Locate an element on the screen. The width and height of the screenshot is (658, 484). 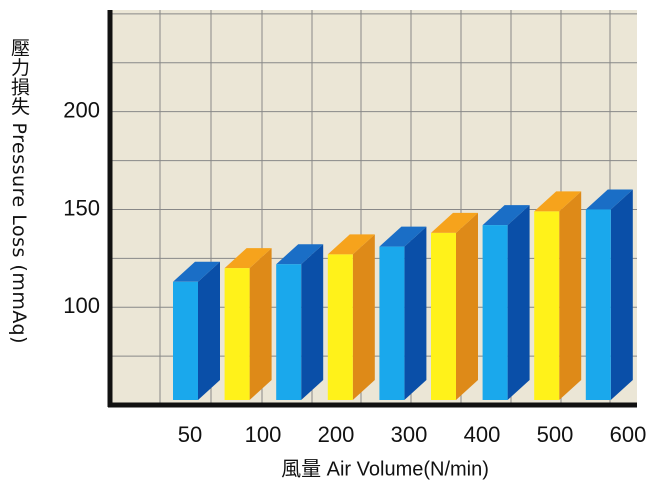
y-tick-label: 150 is located at coordinates (81, 207).